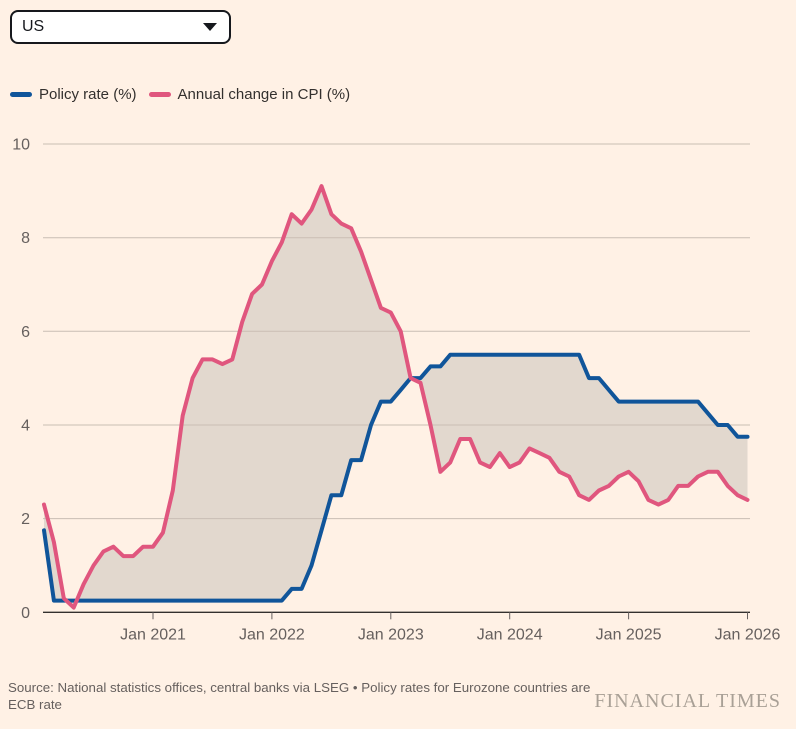  What do you see at coordinates (25, 519) in the screenshot?
I see `y-axis-label: 2` at bounding box center [25, 519].